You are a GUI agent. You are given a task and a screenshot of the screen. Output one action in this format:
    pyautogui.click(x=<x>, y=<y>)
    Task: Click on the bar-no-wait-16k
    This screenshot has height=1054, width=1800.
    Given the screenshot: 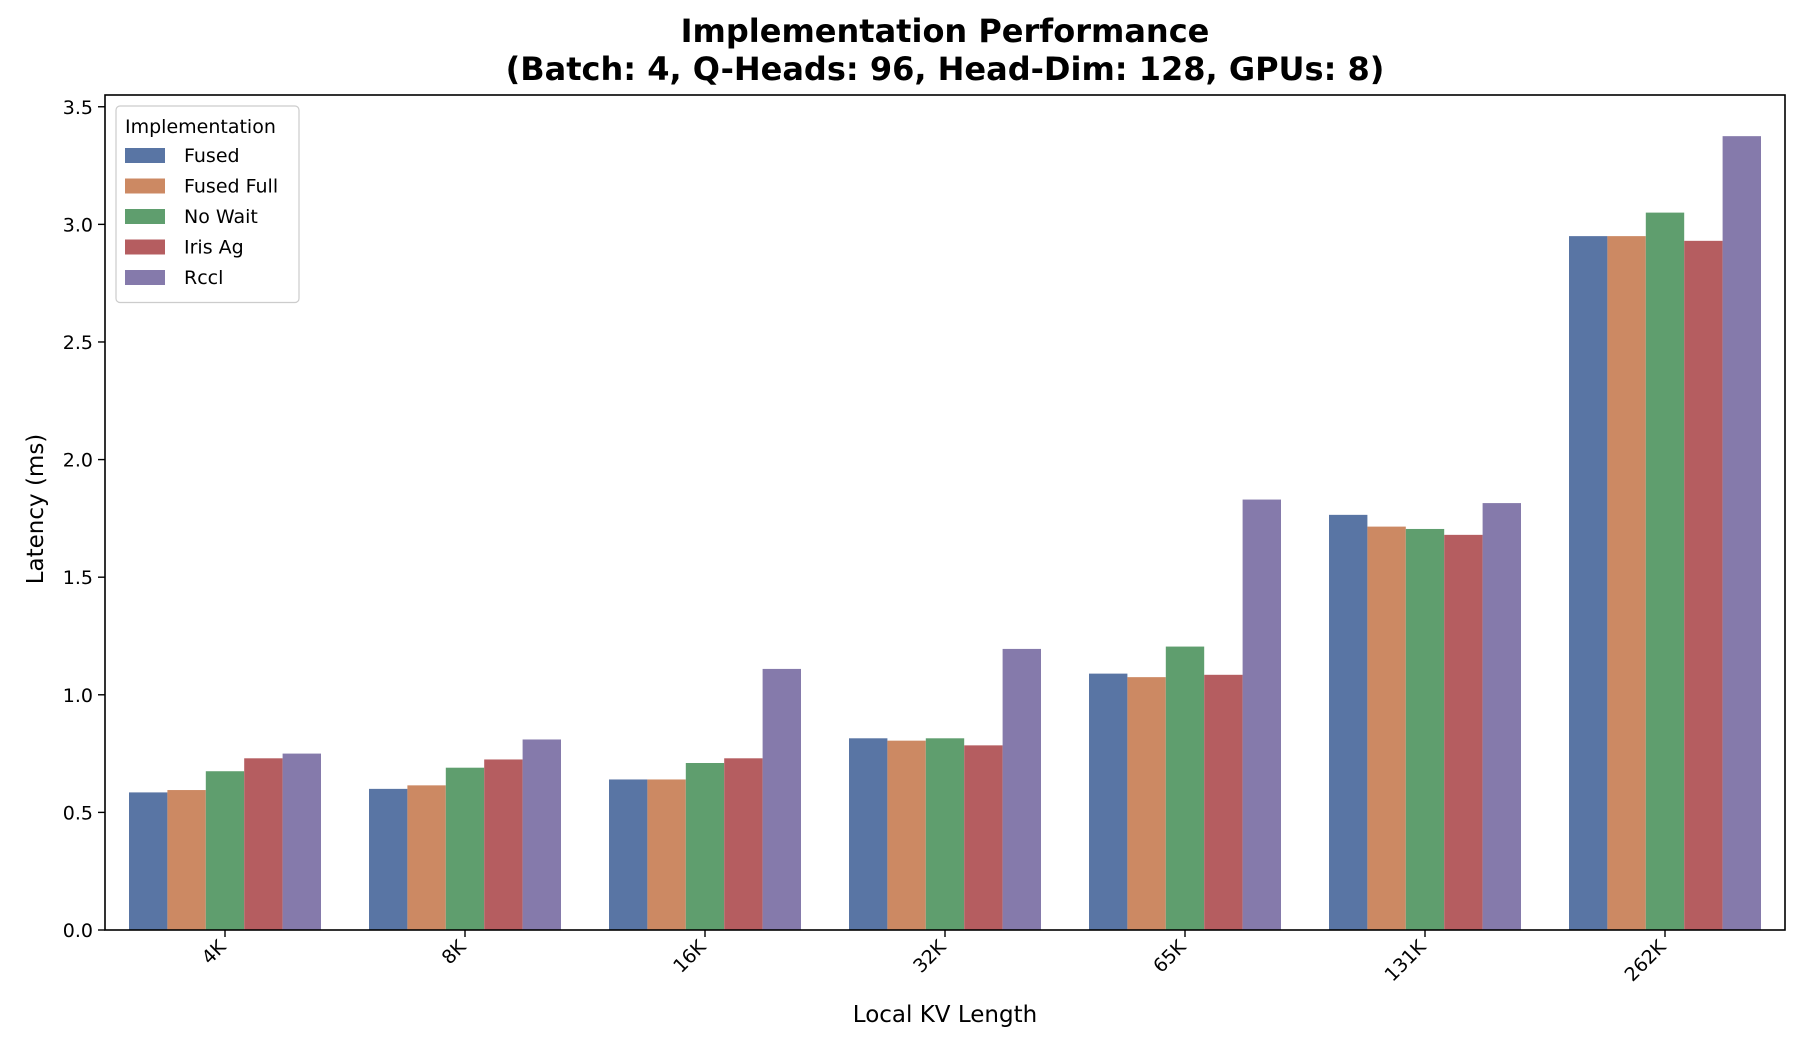 What is the action you would take?
    pyautogui.click(x=705, y=846)
    